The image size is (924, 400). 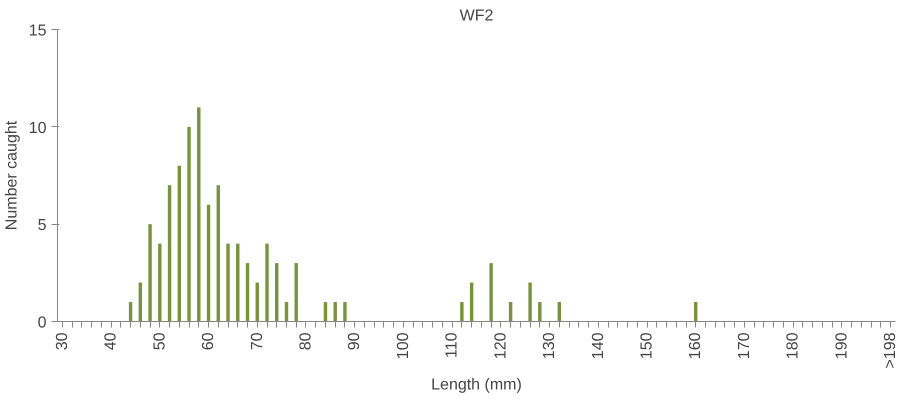 What do you see at coordinates (891, 350) in the screenshot?
I see `x-tick-label: >198` at bounding box center [891, 350].